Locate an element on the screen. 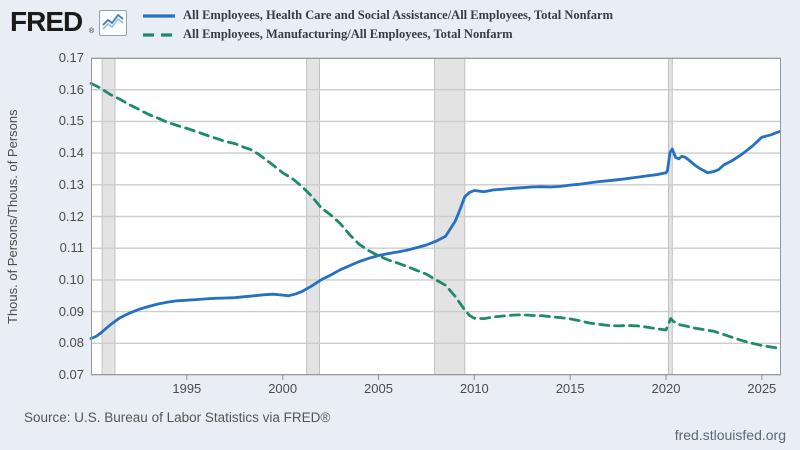 The height and width of the screenshot is (450, 800). x-tick-label: 2000 is located at coordinates (283, 388).